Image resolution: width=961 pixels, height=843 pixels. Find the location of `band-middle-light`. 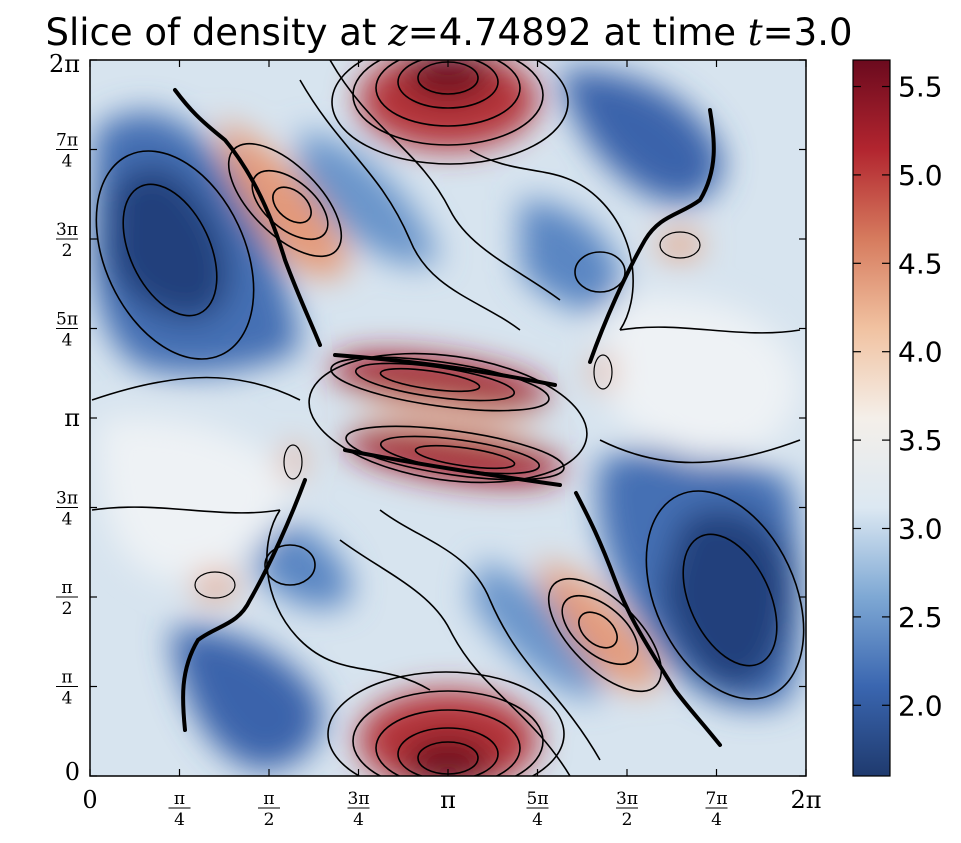

band-middle-light is located at coordinates (448, 418).